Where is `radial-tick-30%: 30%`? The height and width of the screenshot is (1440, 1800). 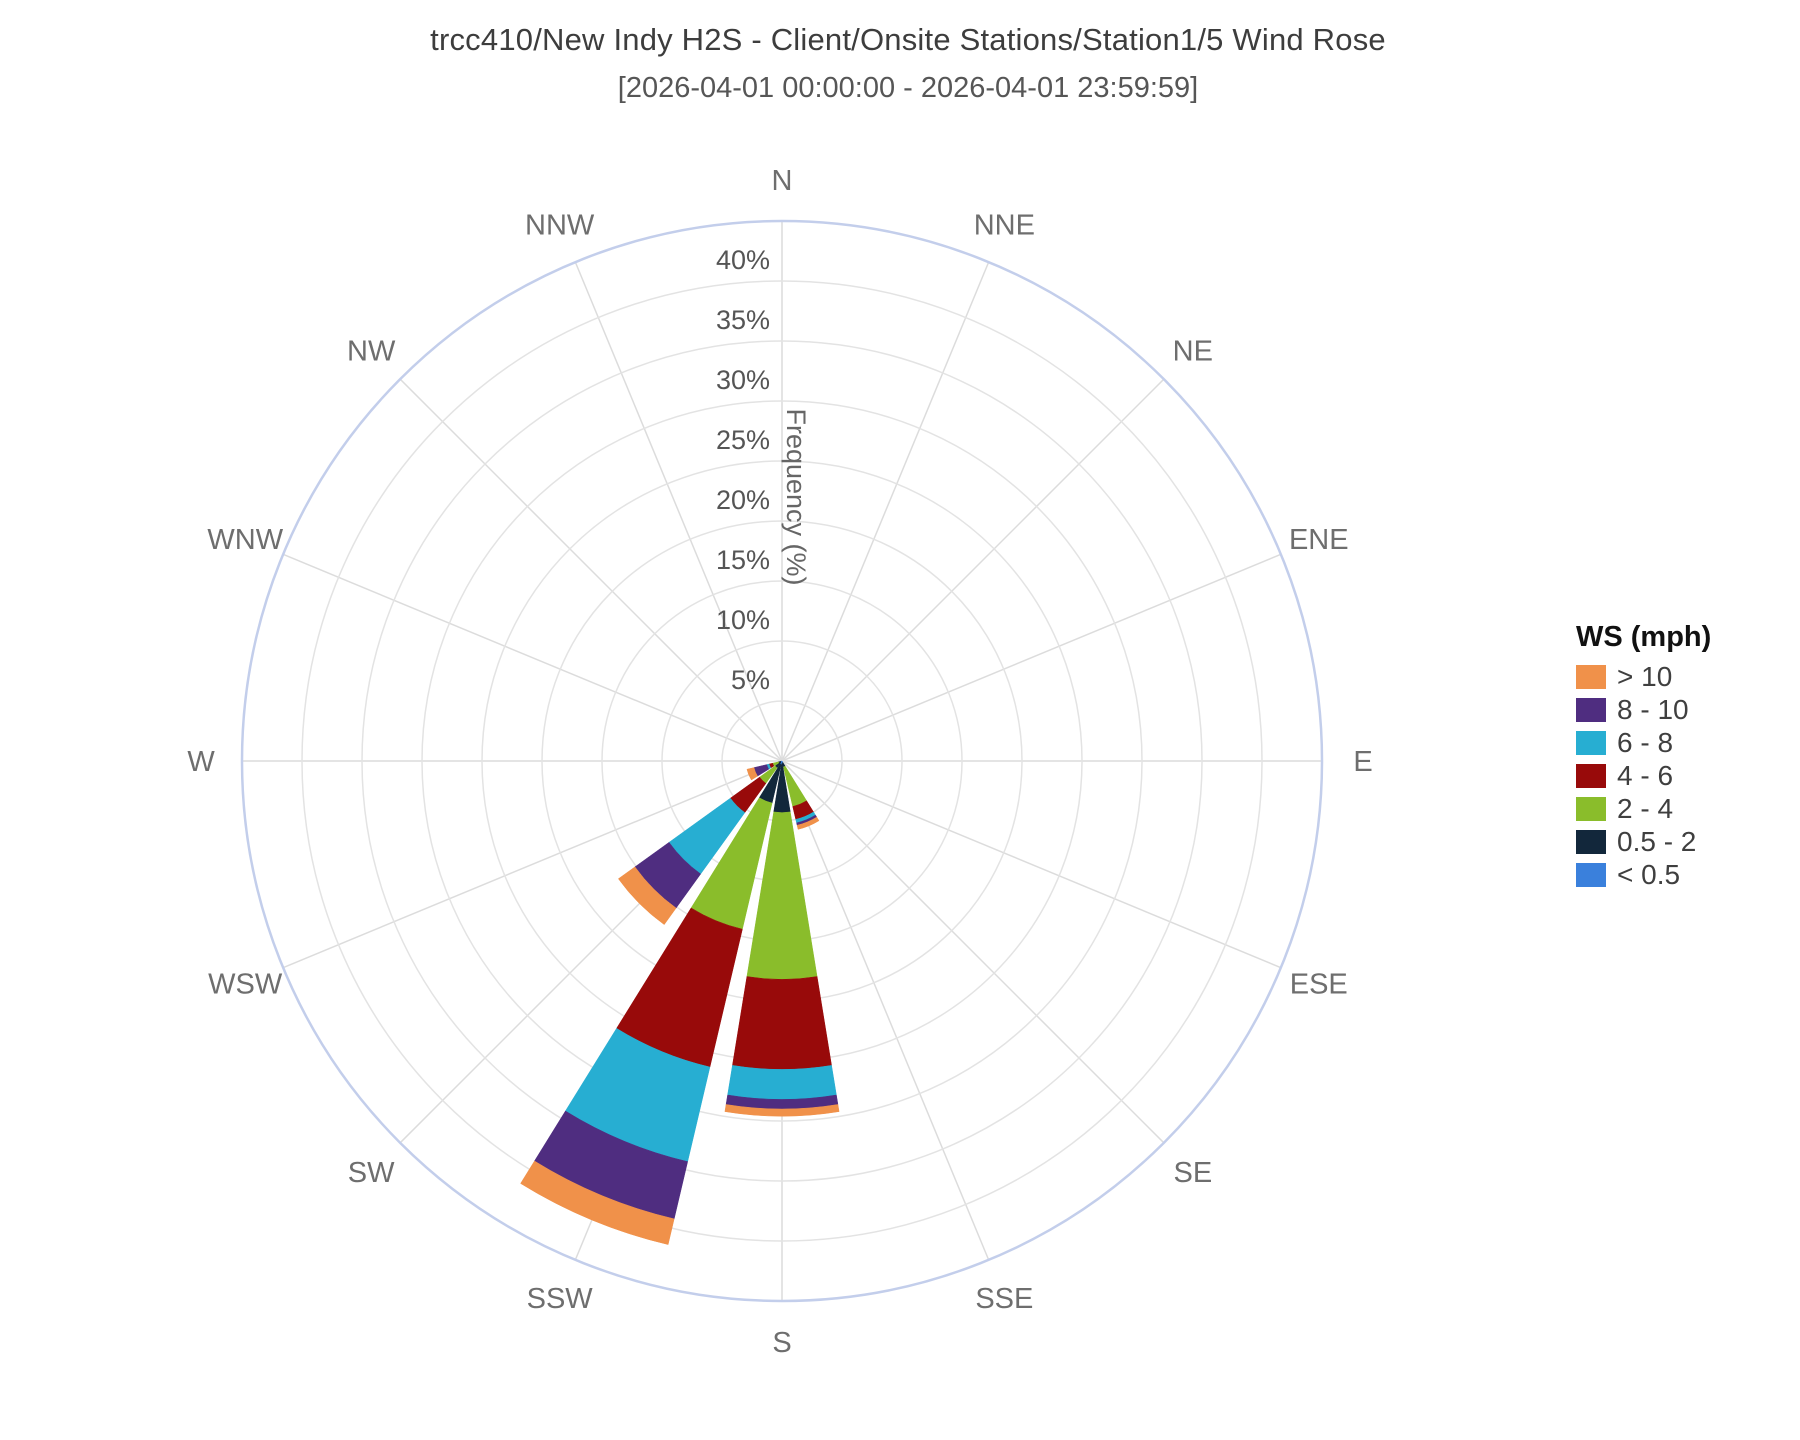
radial-tick-30%: 30% is located at coordinates (743, 380).